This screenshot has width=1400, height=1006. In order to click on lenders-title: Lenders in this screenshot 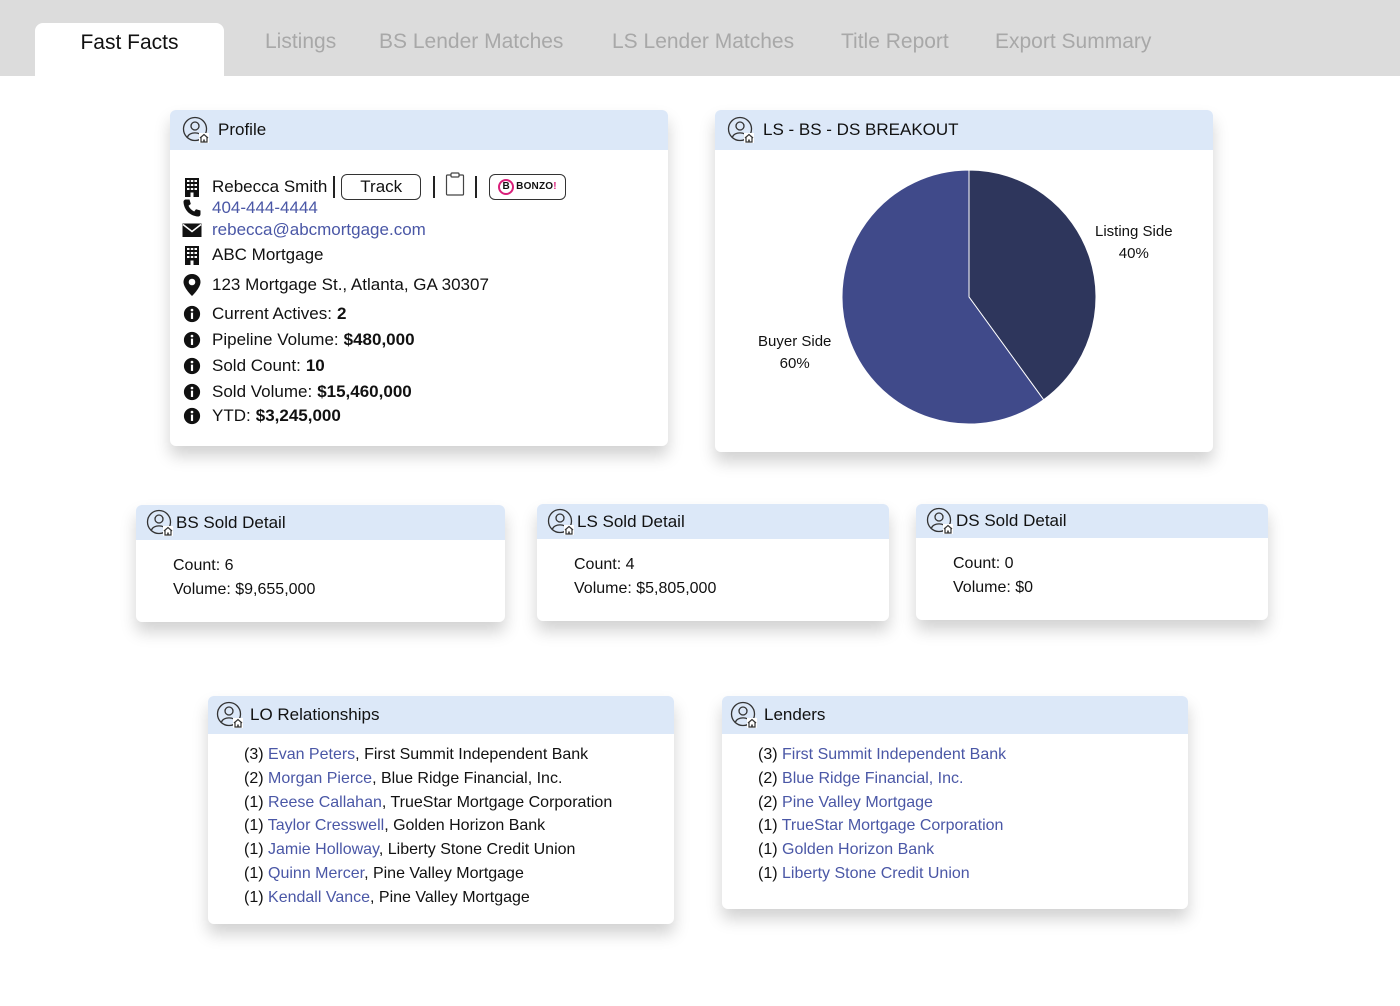, I will do `click(795, 714)`.